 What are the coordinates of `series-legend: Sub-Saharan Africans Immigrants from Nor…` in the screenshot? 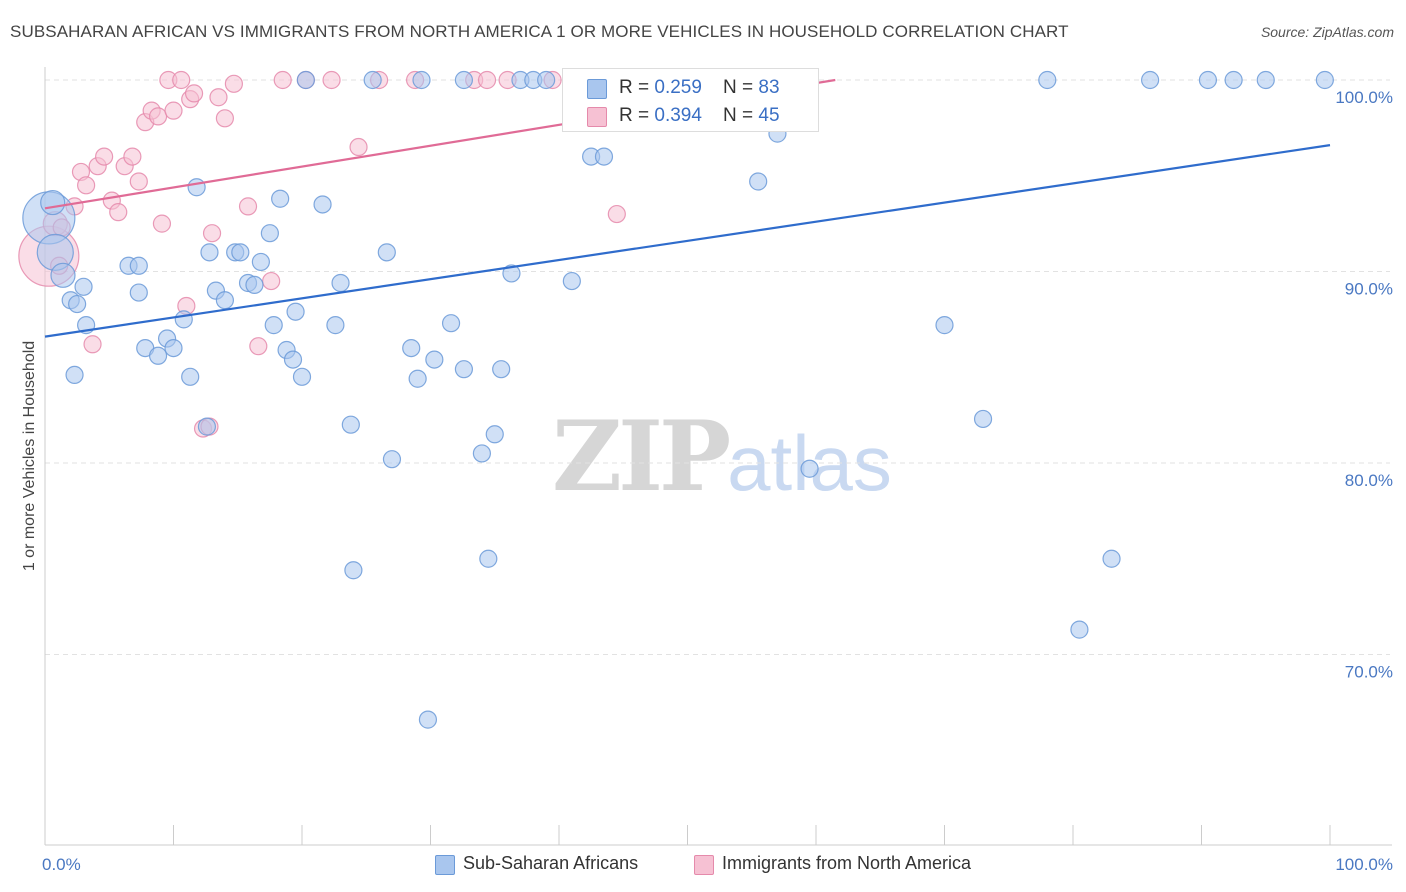 It's located at (703, 865).